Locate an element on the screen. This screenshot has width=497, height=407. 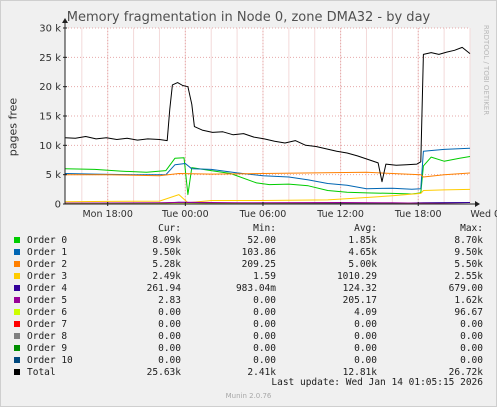
y-tick-label: 20 k is located at coordinates (50, 87).